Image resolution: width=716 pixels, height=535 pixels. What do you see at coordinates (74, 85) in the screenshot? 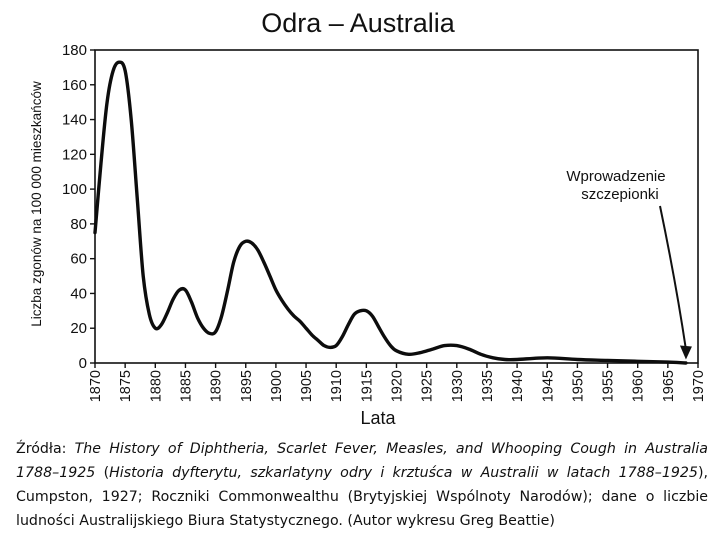
I see `y-tick-label: 160` at bounding box center [74, 85].